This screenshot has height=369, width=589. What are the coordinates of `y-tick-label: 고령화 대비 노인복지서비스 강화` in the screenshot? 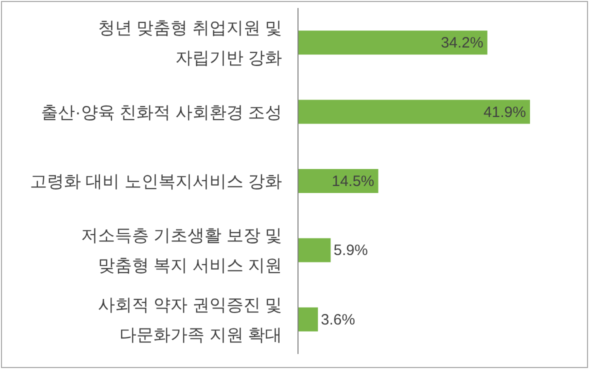 It's located at (156, 181).